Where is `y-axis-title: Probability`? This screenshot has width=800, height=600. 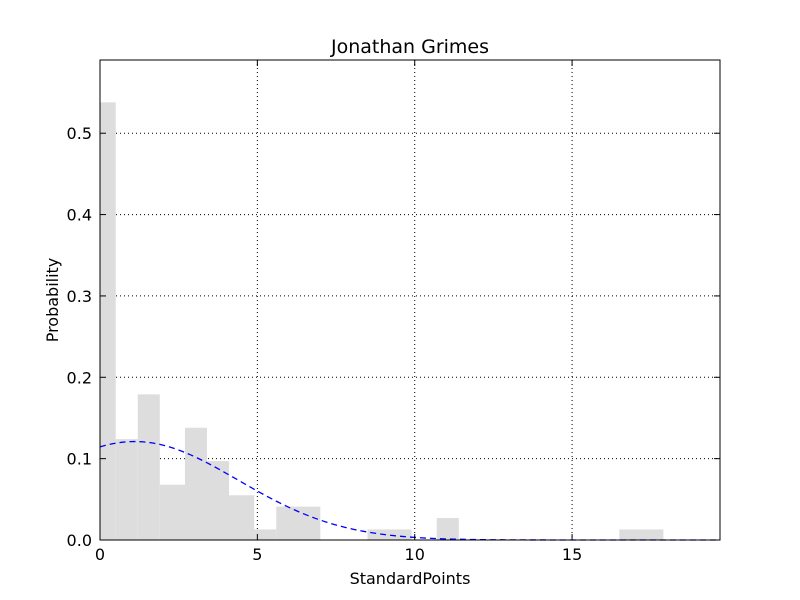
y-axis-title: Probability is located at coordinates (52, 300).